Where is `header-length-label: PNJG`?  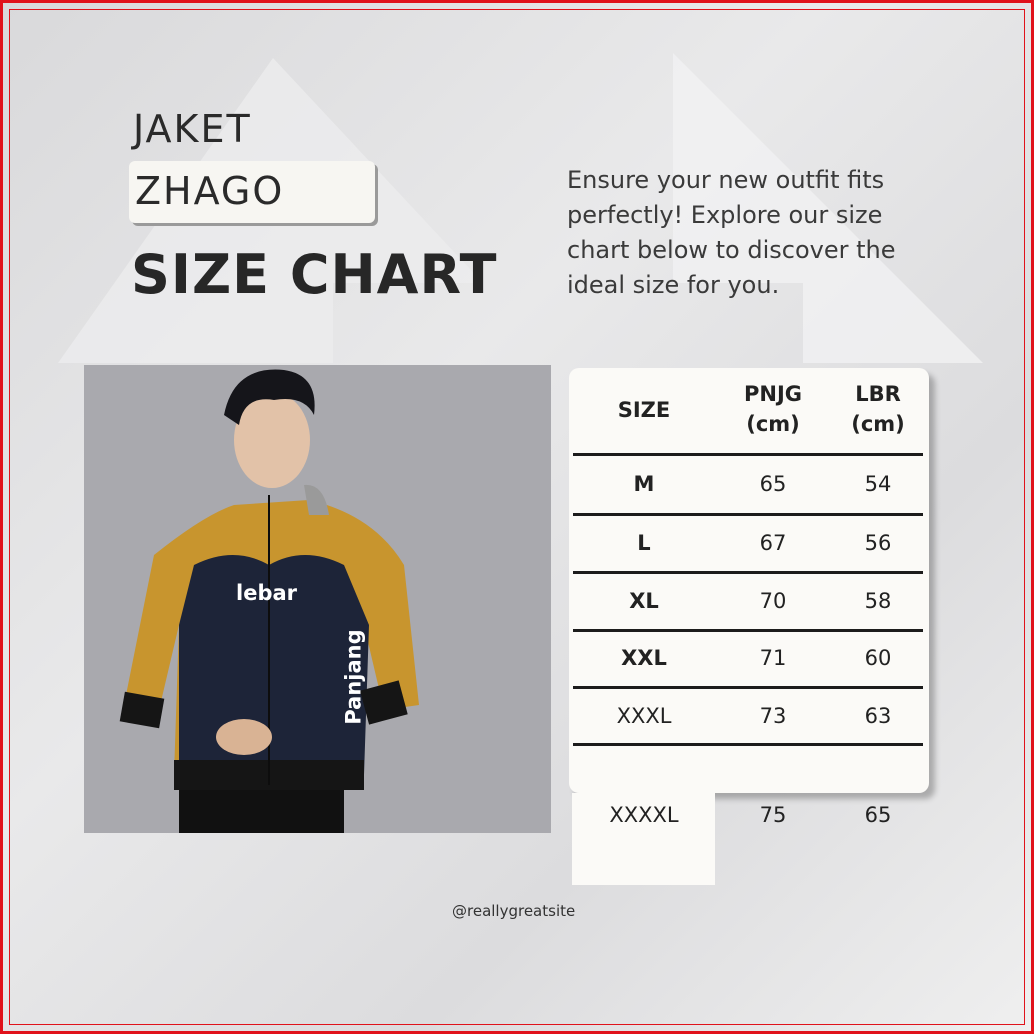 header-length-label: PNJG is located at coordinates (773, 394).